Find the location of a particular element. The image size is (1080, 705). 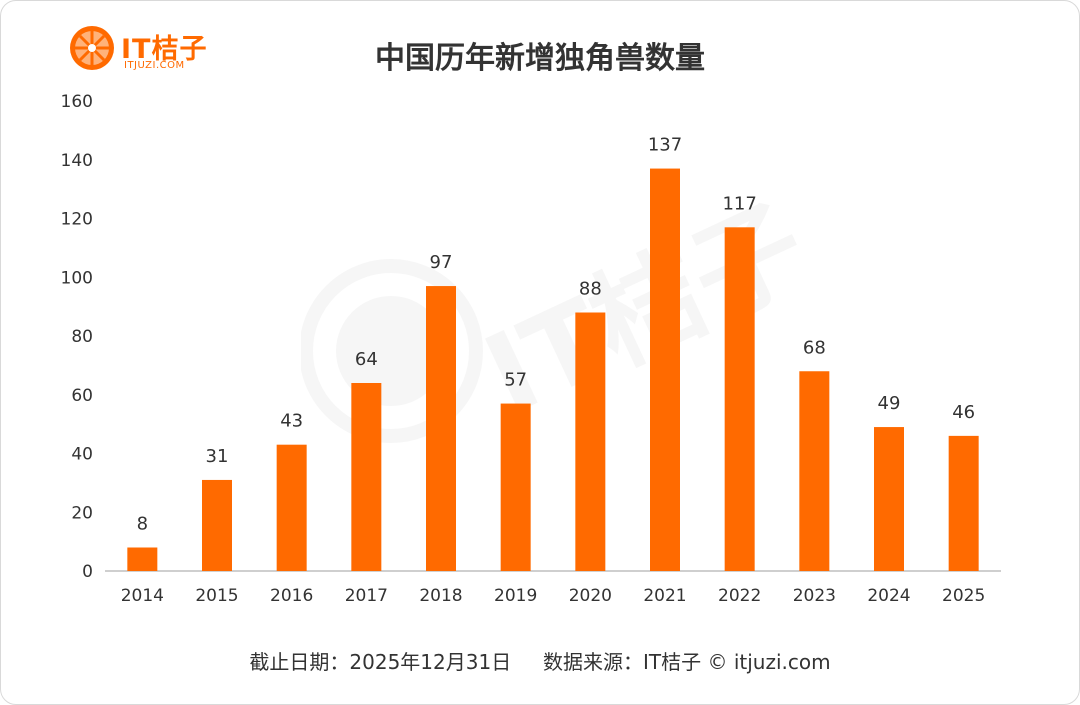

y-tick-label: 100 is located at coordinates (77, 278).